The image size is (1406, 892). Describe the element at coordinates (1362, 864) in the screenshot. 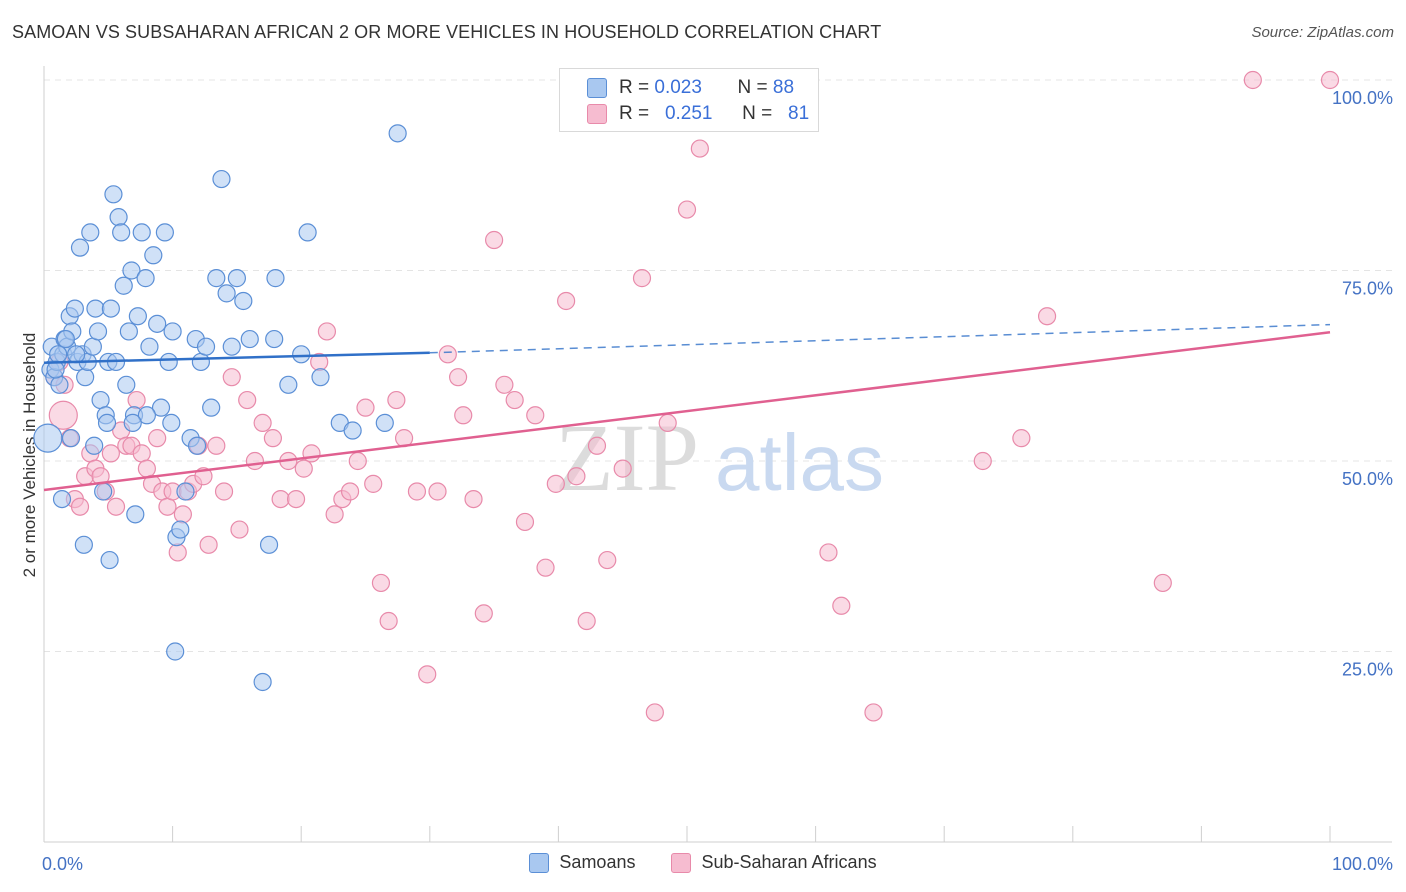

I see `x-tick-label: 100.0%` at that location.